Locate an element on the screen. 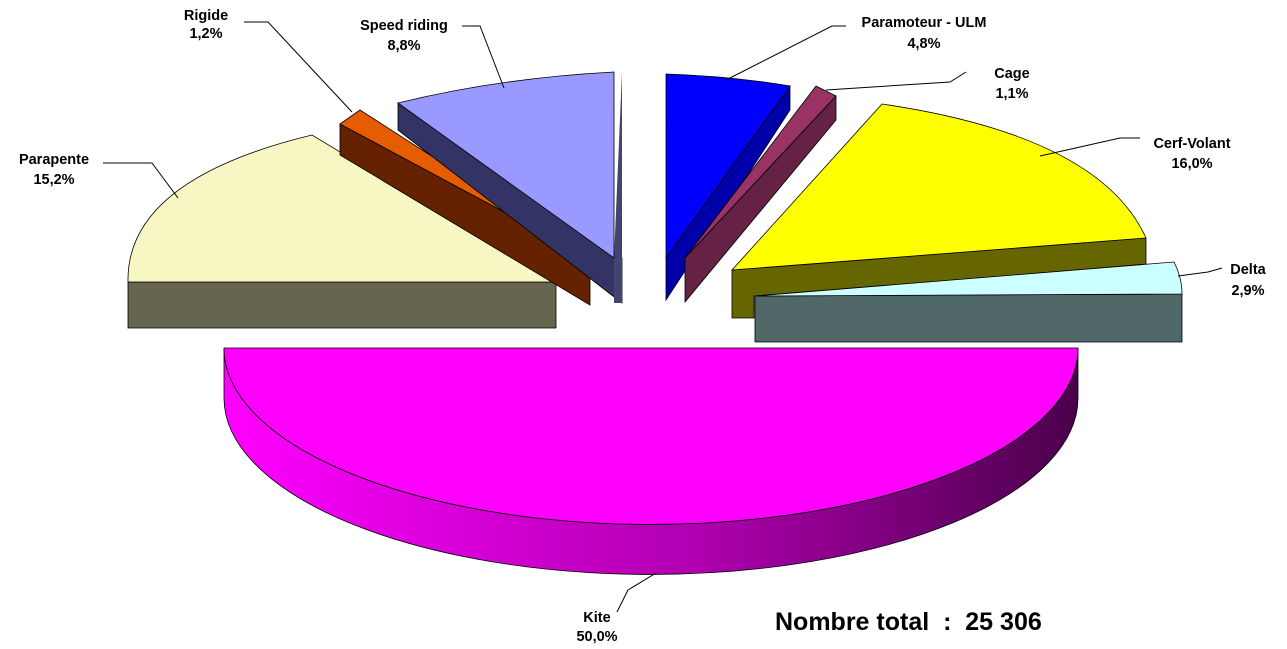 The height and width of the screenshot is (649, 1287). label-parapente-name: Parapente is located at coordinates (54, 160).